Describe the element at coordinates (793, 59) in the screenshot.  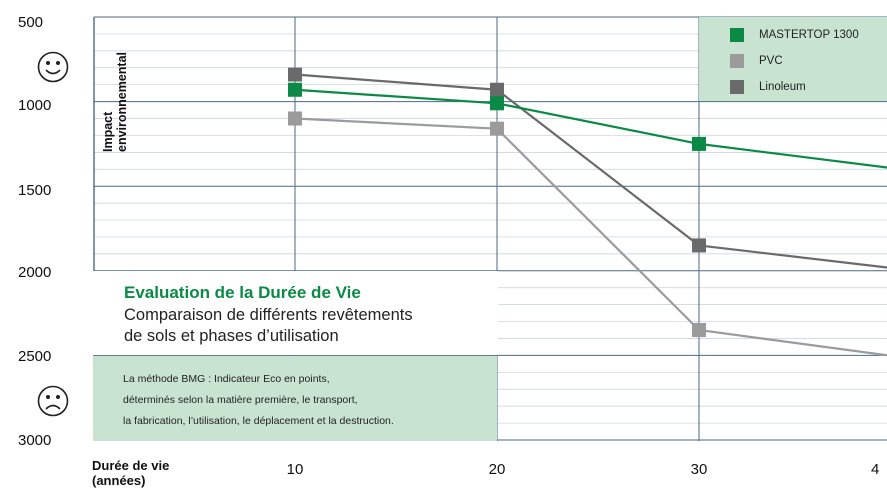
I see `chart-legend: MASTERTOP 1300 PVC Linoleum` at that location.